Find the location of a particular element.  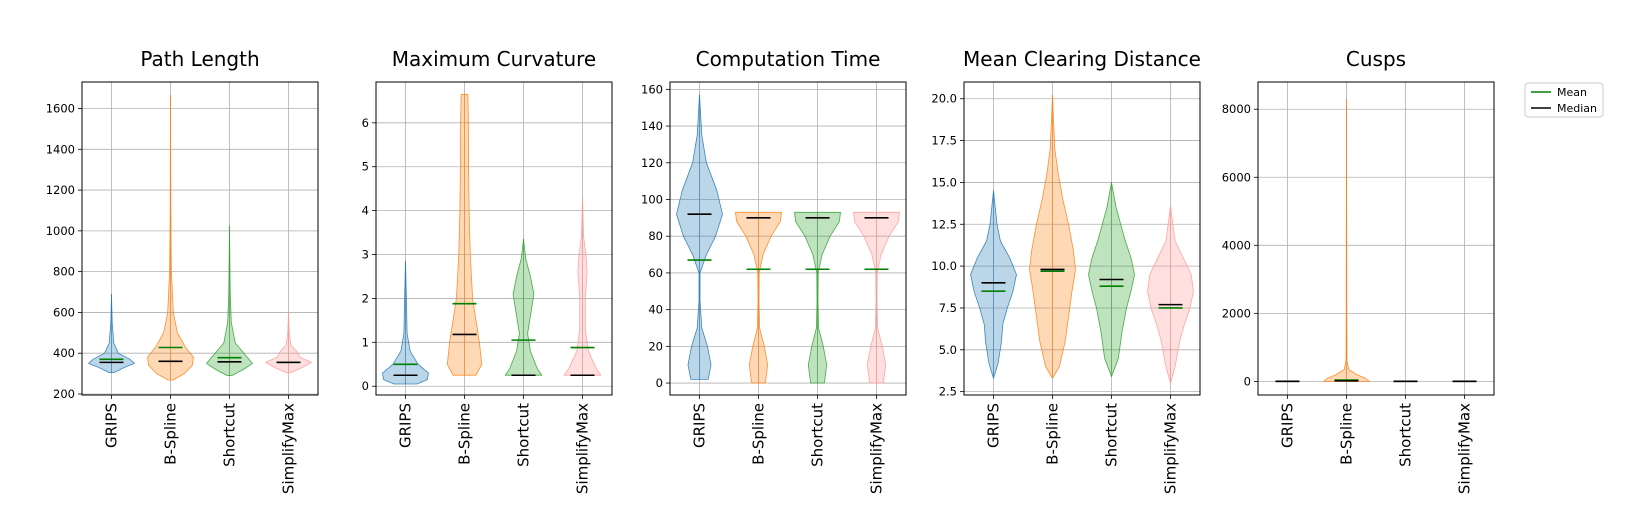

y-tick-label: 6000 is located at coordinates (1236, 177).